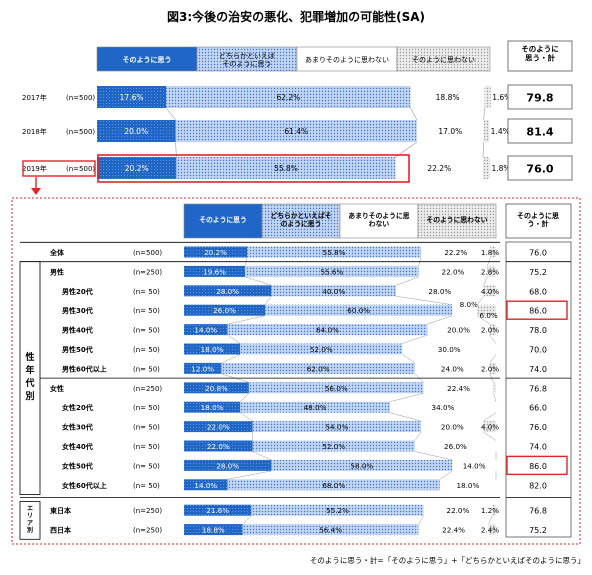 Image resolution: width=592 pixels, height=575 pixels. I want to click on data-label: 6.0%, so click(489, 315).